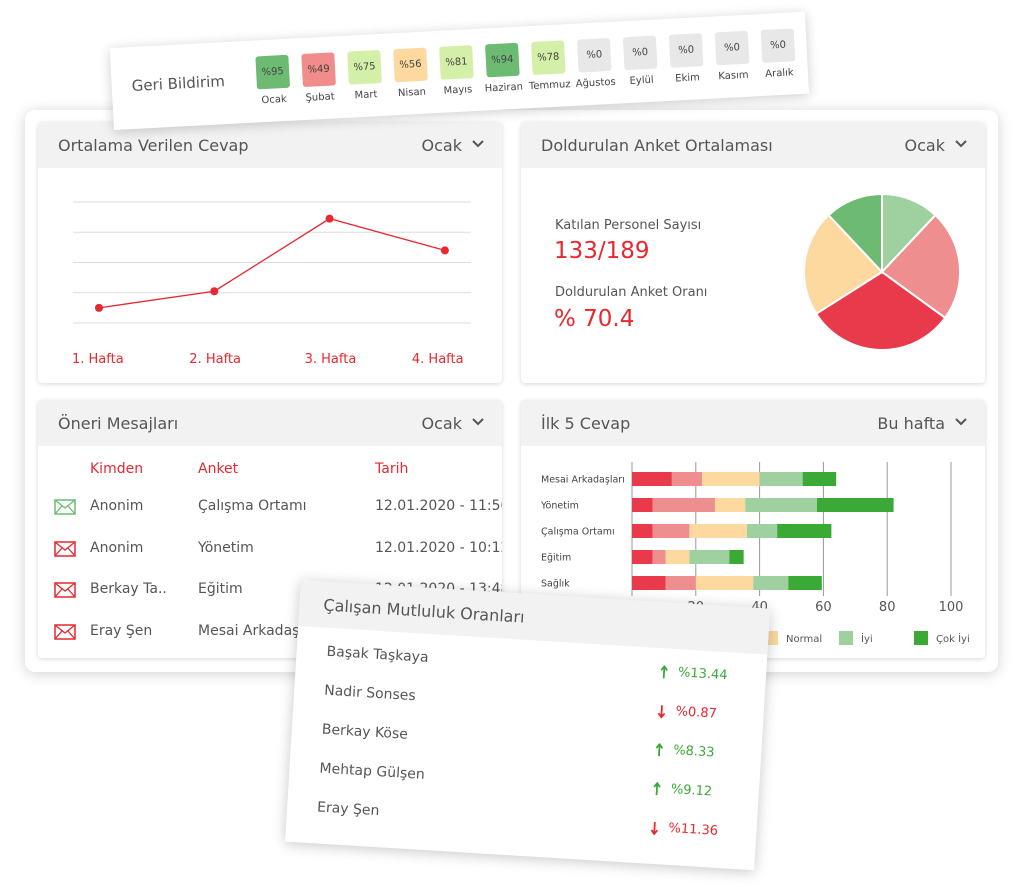 This screenshot has height=887, width=1024. Describe the element at coordinates (657, 145) in the screenshot. I see `card-title: Doldurulan Anket Ortalaması` at that location.